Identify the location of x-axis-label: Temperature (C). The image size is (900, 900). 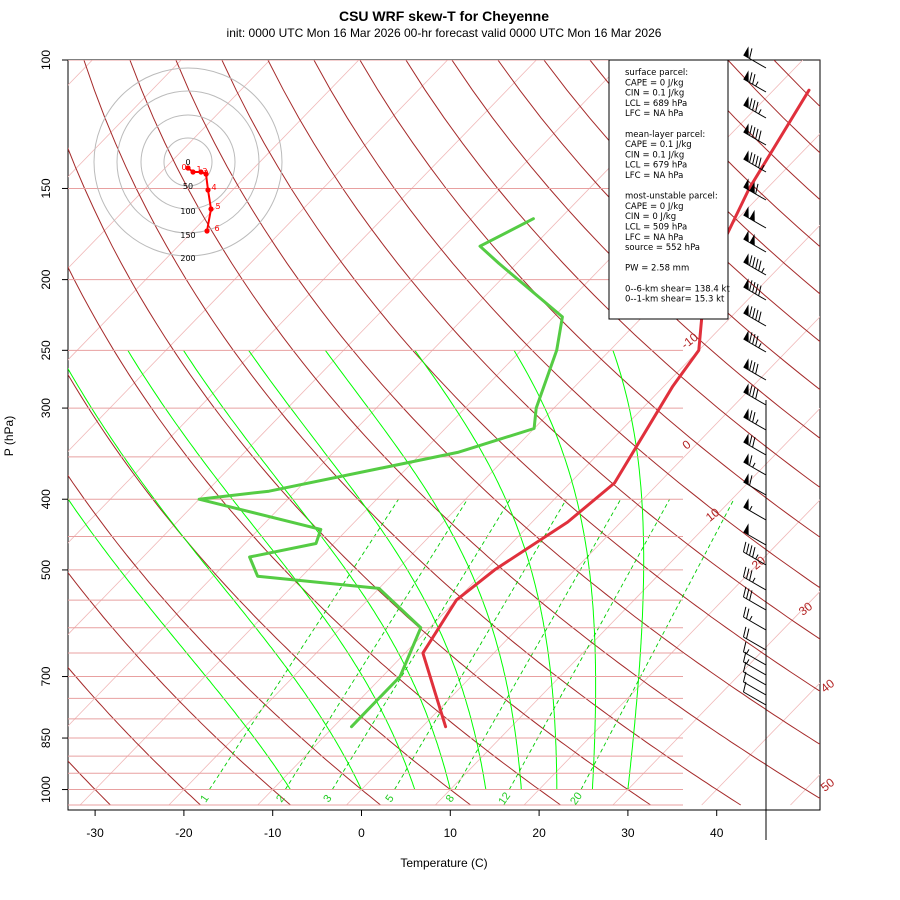
(443, 863).